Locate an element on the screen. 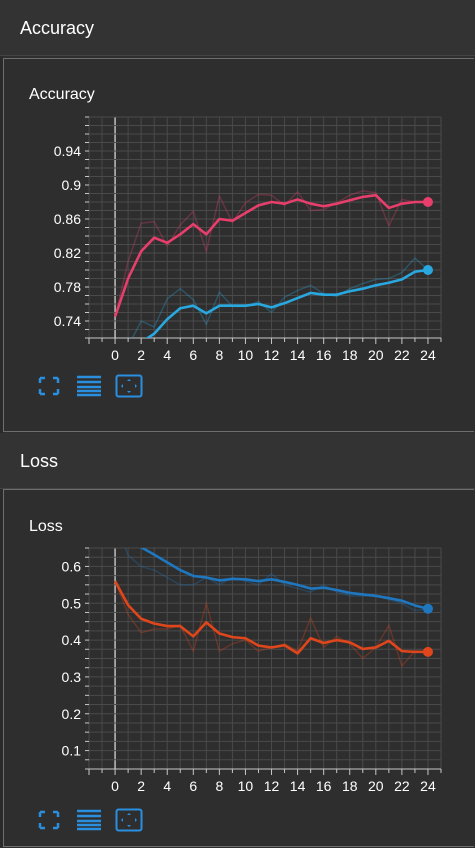 The width and height of the screenshot is (475, 848). y-tick-label: 0.6 is located at coordinates (72, 566).